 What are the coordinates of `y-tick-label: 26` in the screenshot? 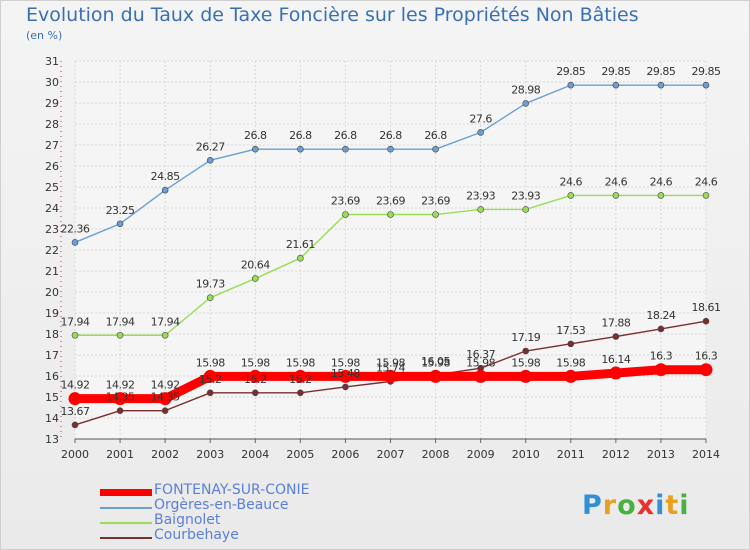 It's located at (52, 166).